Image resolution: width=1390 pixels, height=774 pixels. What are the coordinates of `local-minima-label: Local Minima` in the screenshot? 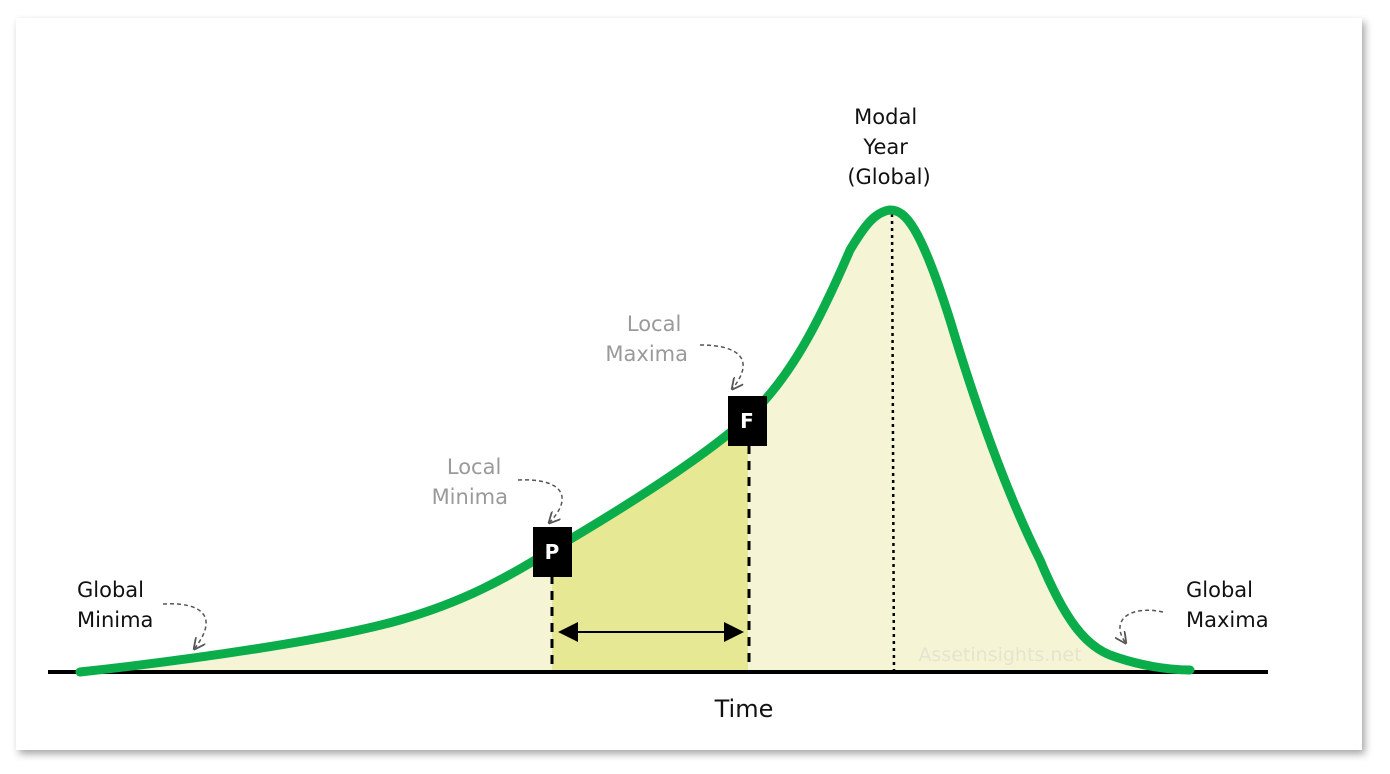 It's located at (470, 482).